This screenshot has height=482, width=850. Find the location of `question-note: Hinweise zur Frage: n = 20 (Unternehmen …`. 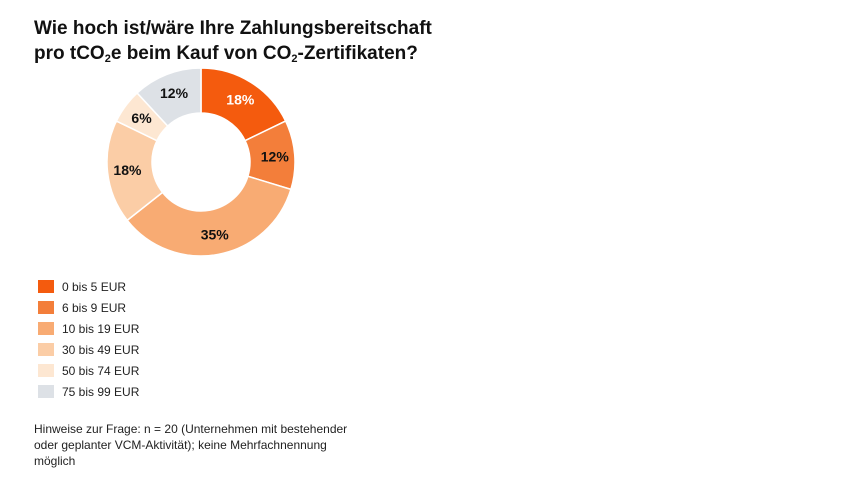

question-note: Hinweise zur Frage: n = 20 (Unternehmen … is located at coordinates (191, 445).